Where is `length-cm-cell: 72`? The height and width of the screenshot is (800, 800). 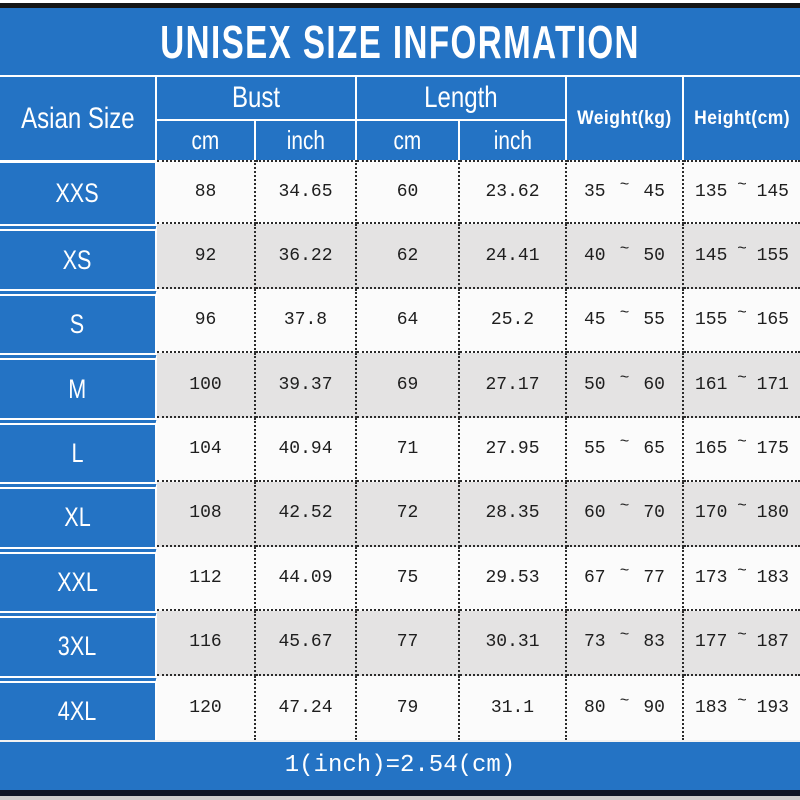 length-cm-cell: 72 is located at coordinates (408, 514).